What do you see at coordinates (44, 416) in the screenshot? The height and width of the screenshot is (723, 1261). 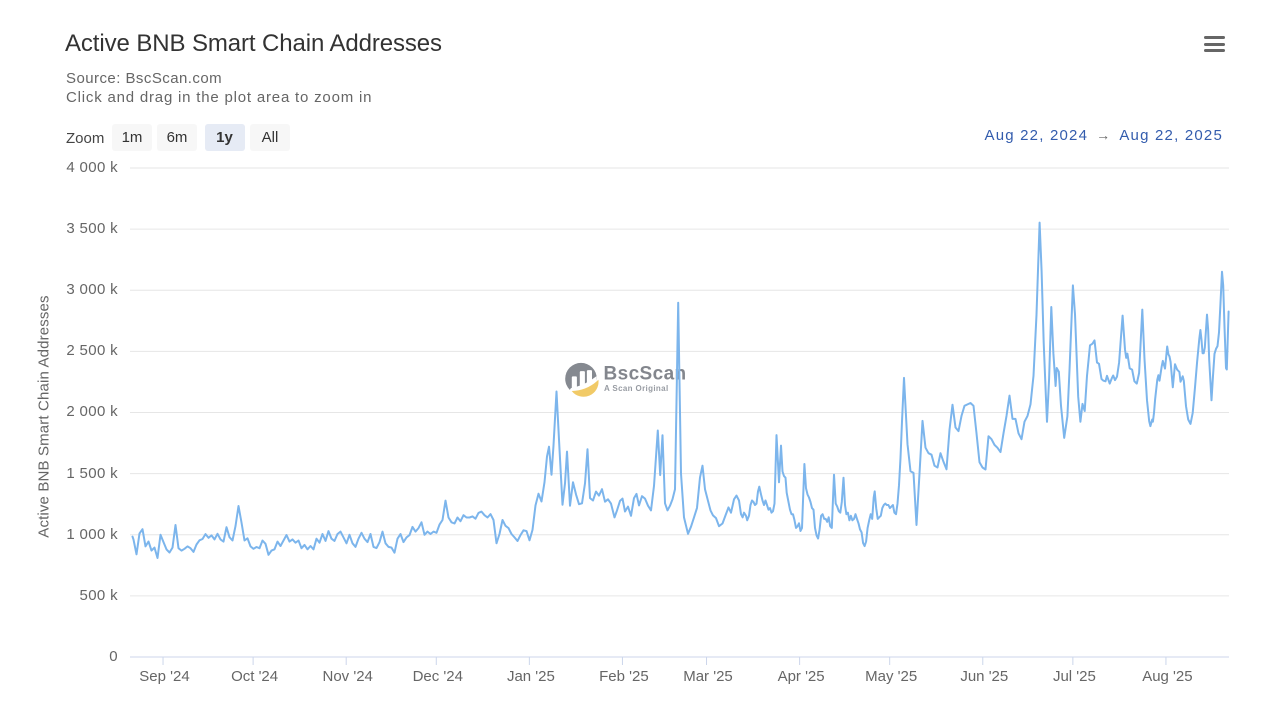 I see `svg-text:Active BNB Smart Chain Address: Active BNB Smart Chain Addresses` at bounding box center [44, 416].